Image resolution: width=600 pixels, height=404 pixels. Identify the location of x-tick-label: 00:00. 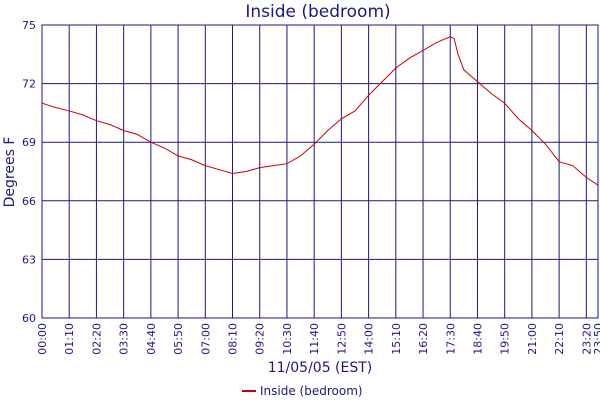
(42, 339).